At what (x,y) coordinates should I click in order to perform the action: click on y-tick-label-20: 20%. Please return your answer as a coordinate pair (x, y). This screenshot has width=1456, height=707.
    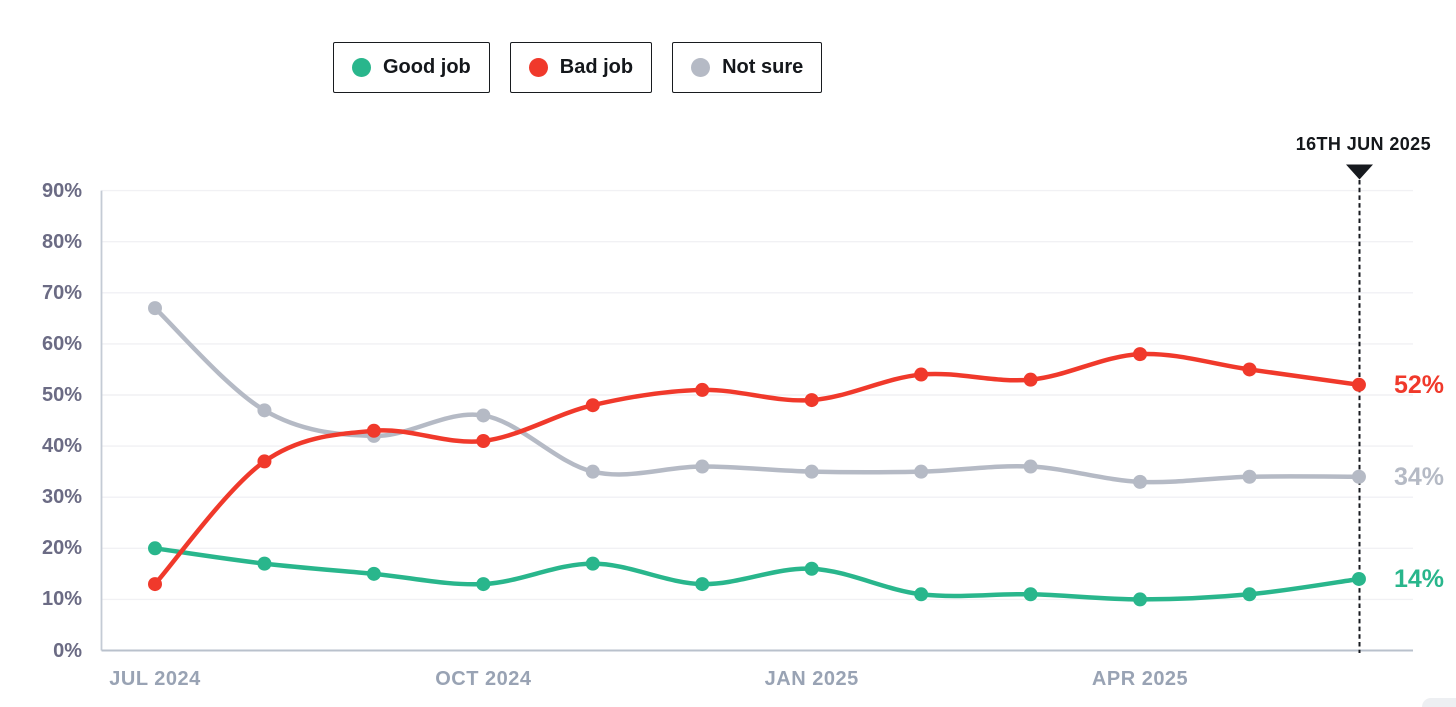
    Looking at the image, I should click on (61, 548).